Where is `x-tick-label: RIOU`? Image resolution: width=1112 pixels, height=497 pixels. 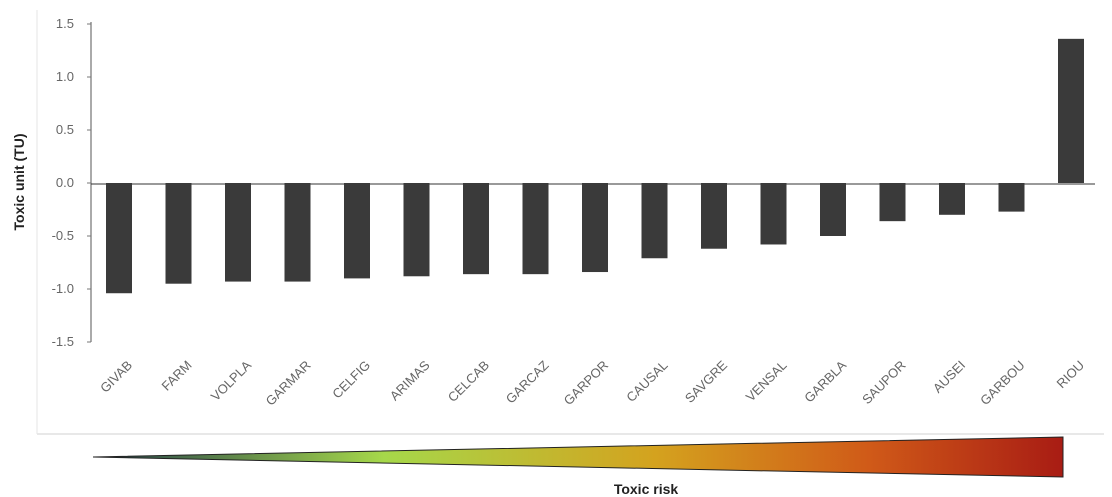 x-tick-label: RIOU is located at coordinates (1071, 375).